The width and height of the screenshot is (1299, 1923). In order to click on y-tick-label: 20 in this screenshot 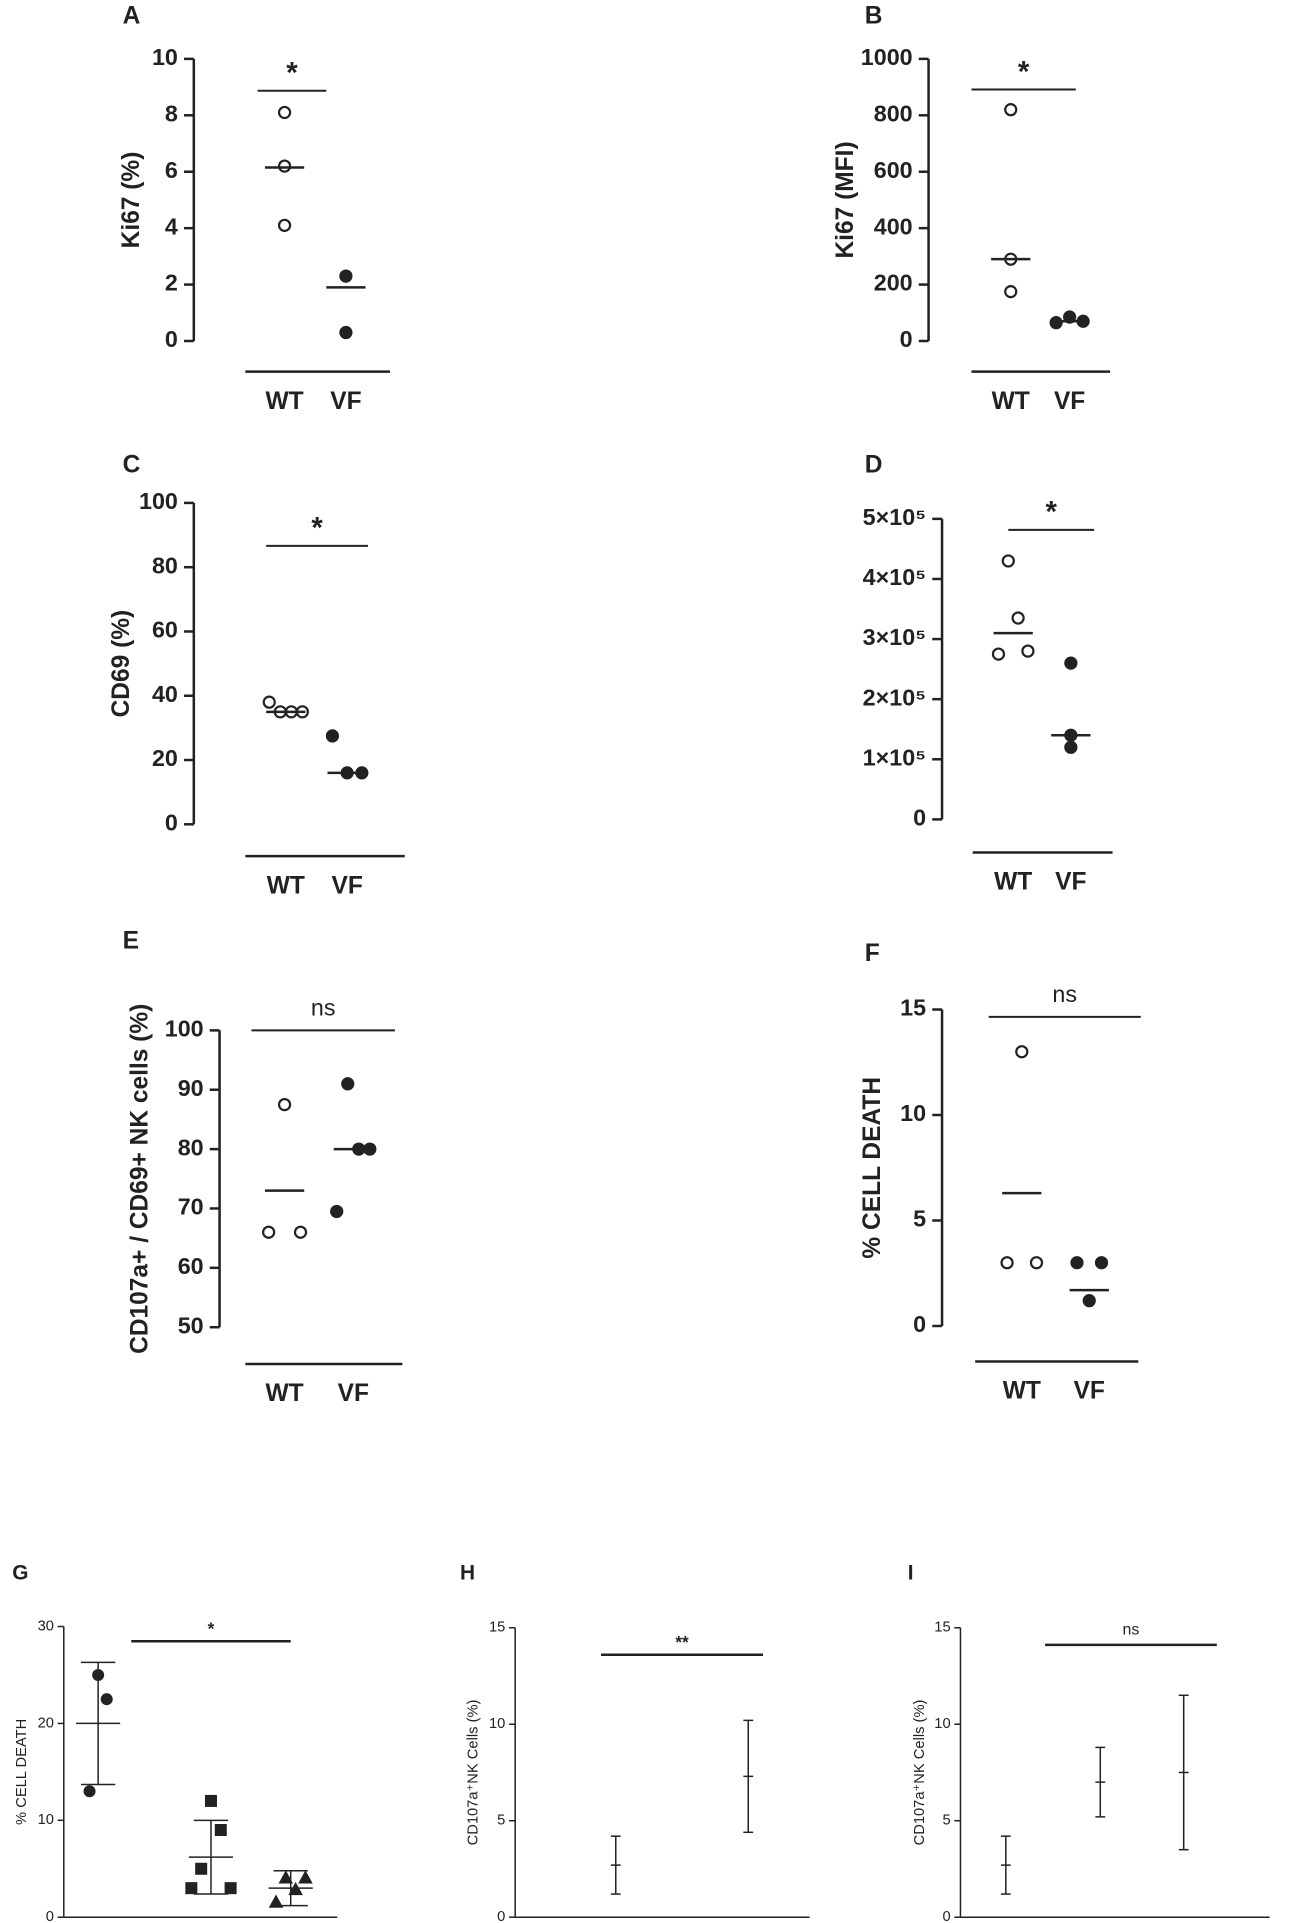, I will do `click(165, 758)`.